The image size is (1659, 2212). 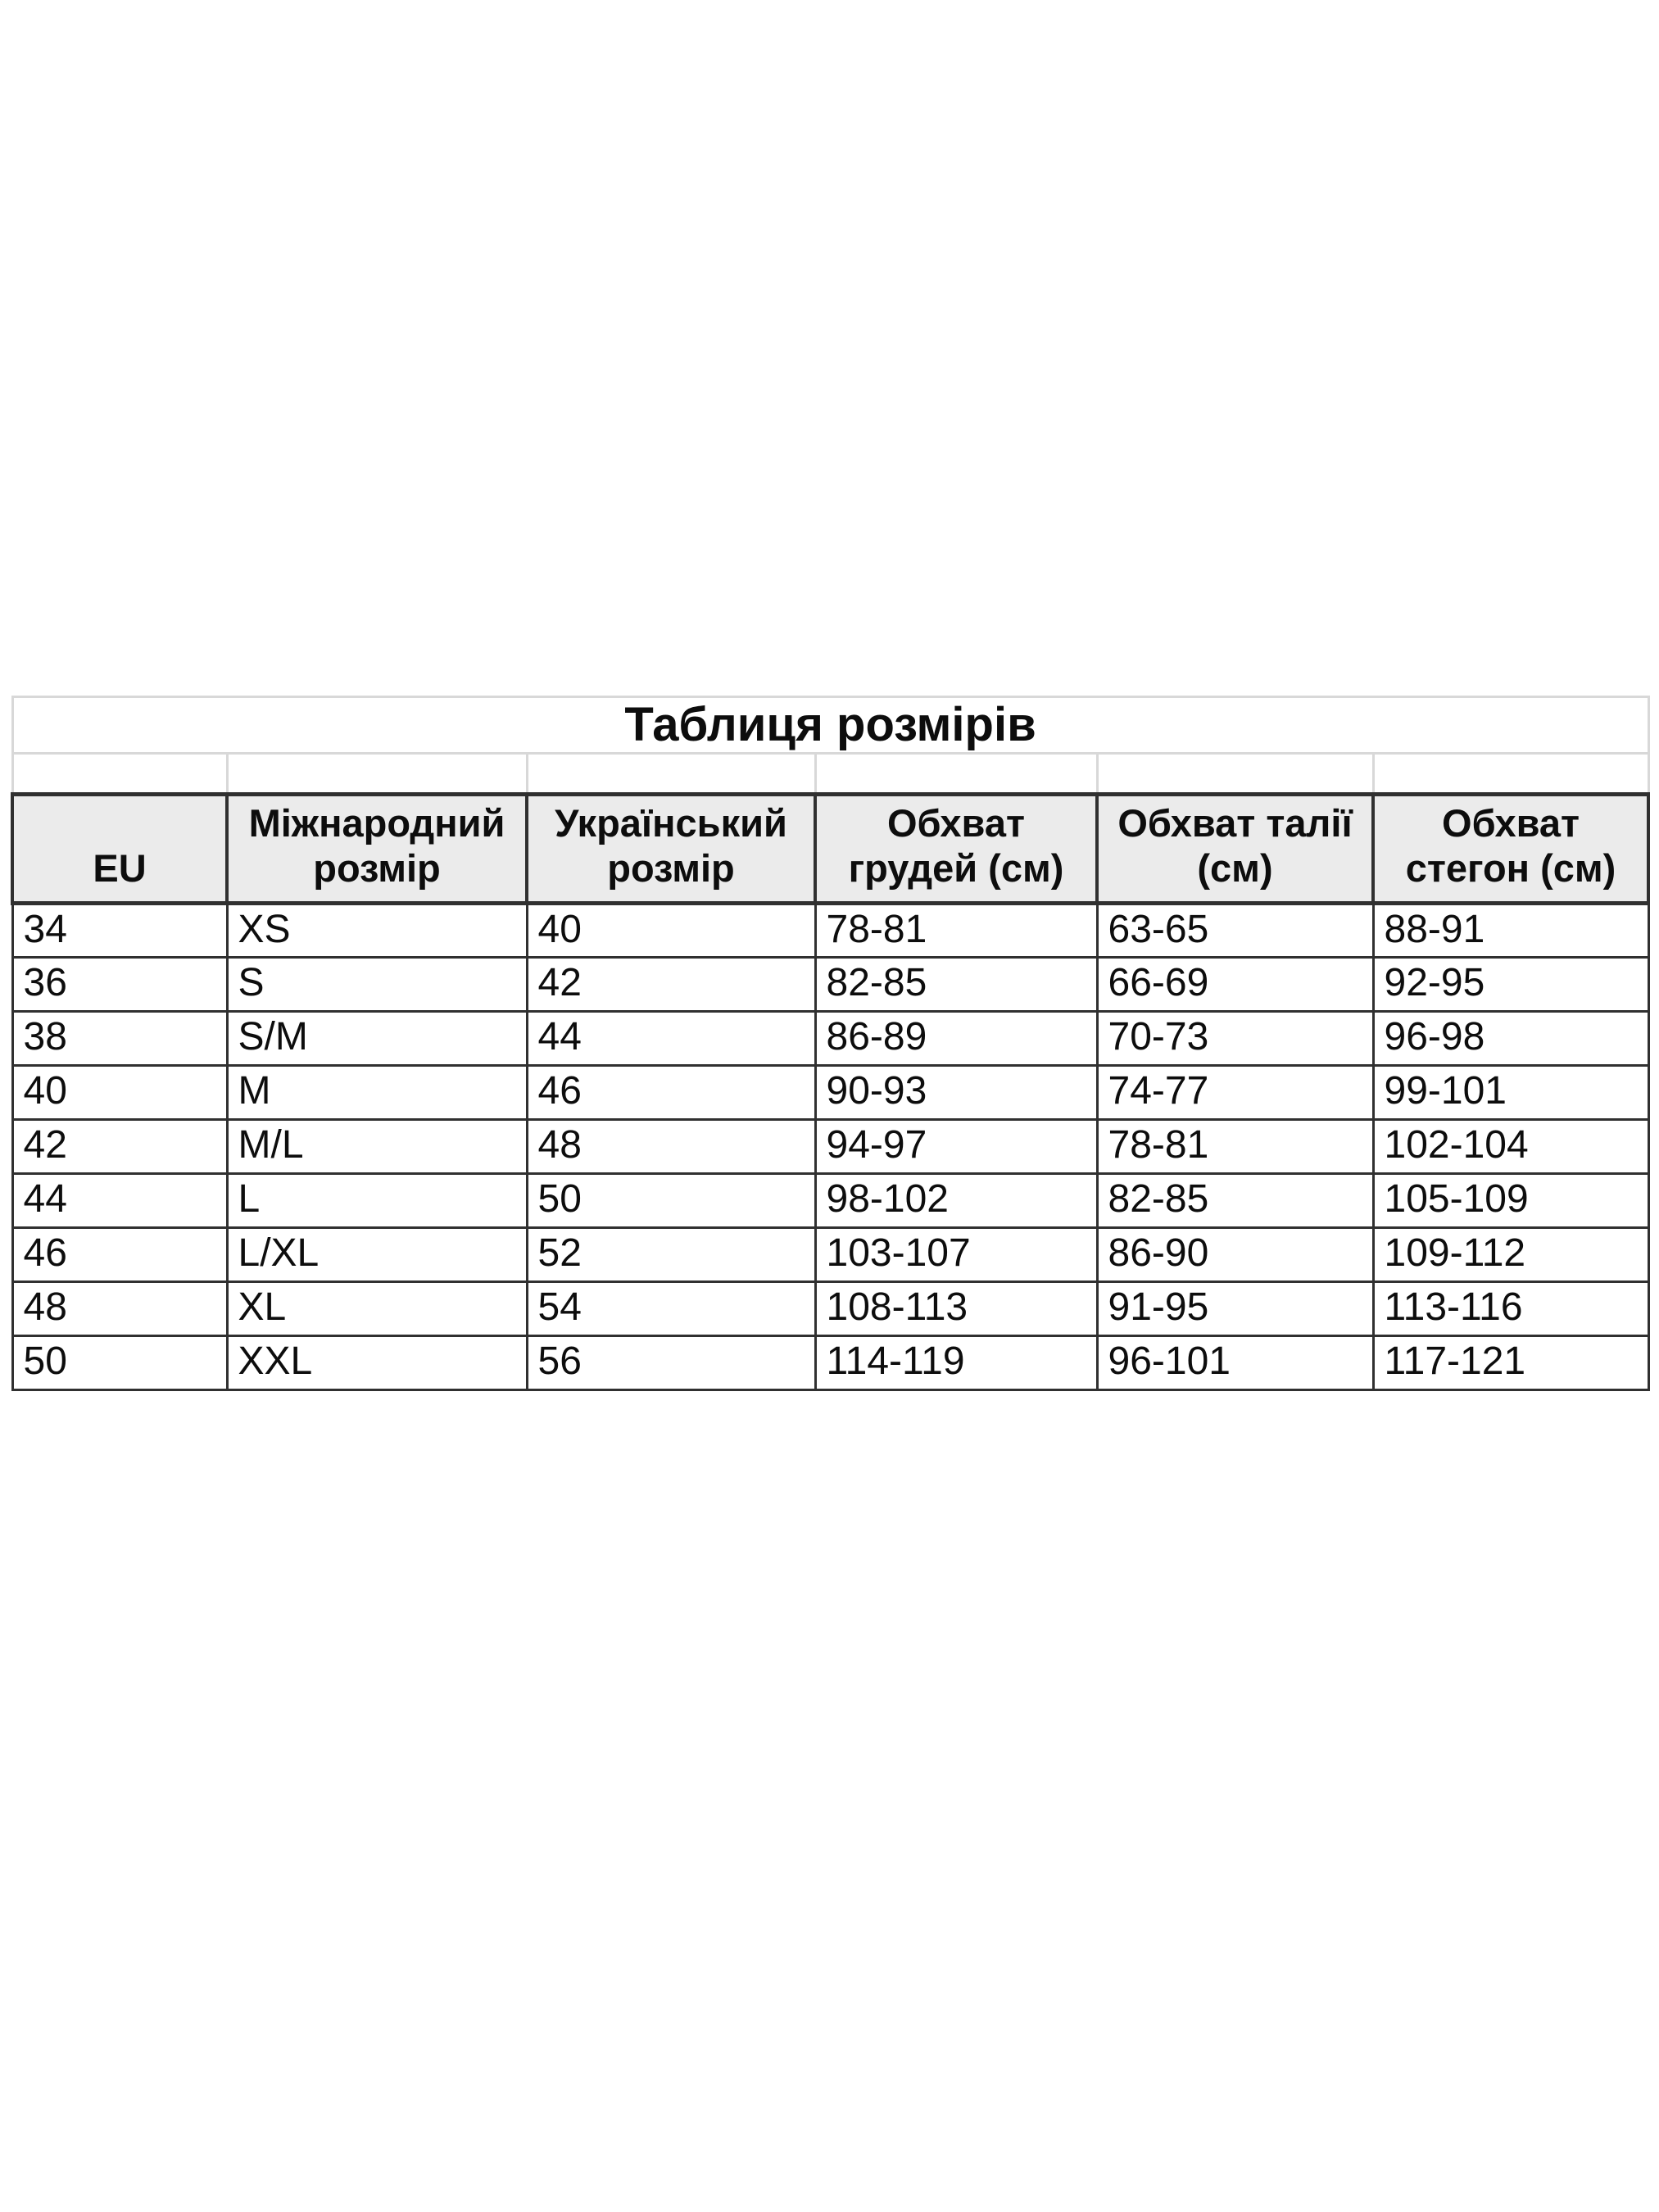 I want to click on cell-hips: 96-98, so click(x=1510, y=1038).